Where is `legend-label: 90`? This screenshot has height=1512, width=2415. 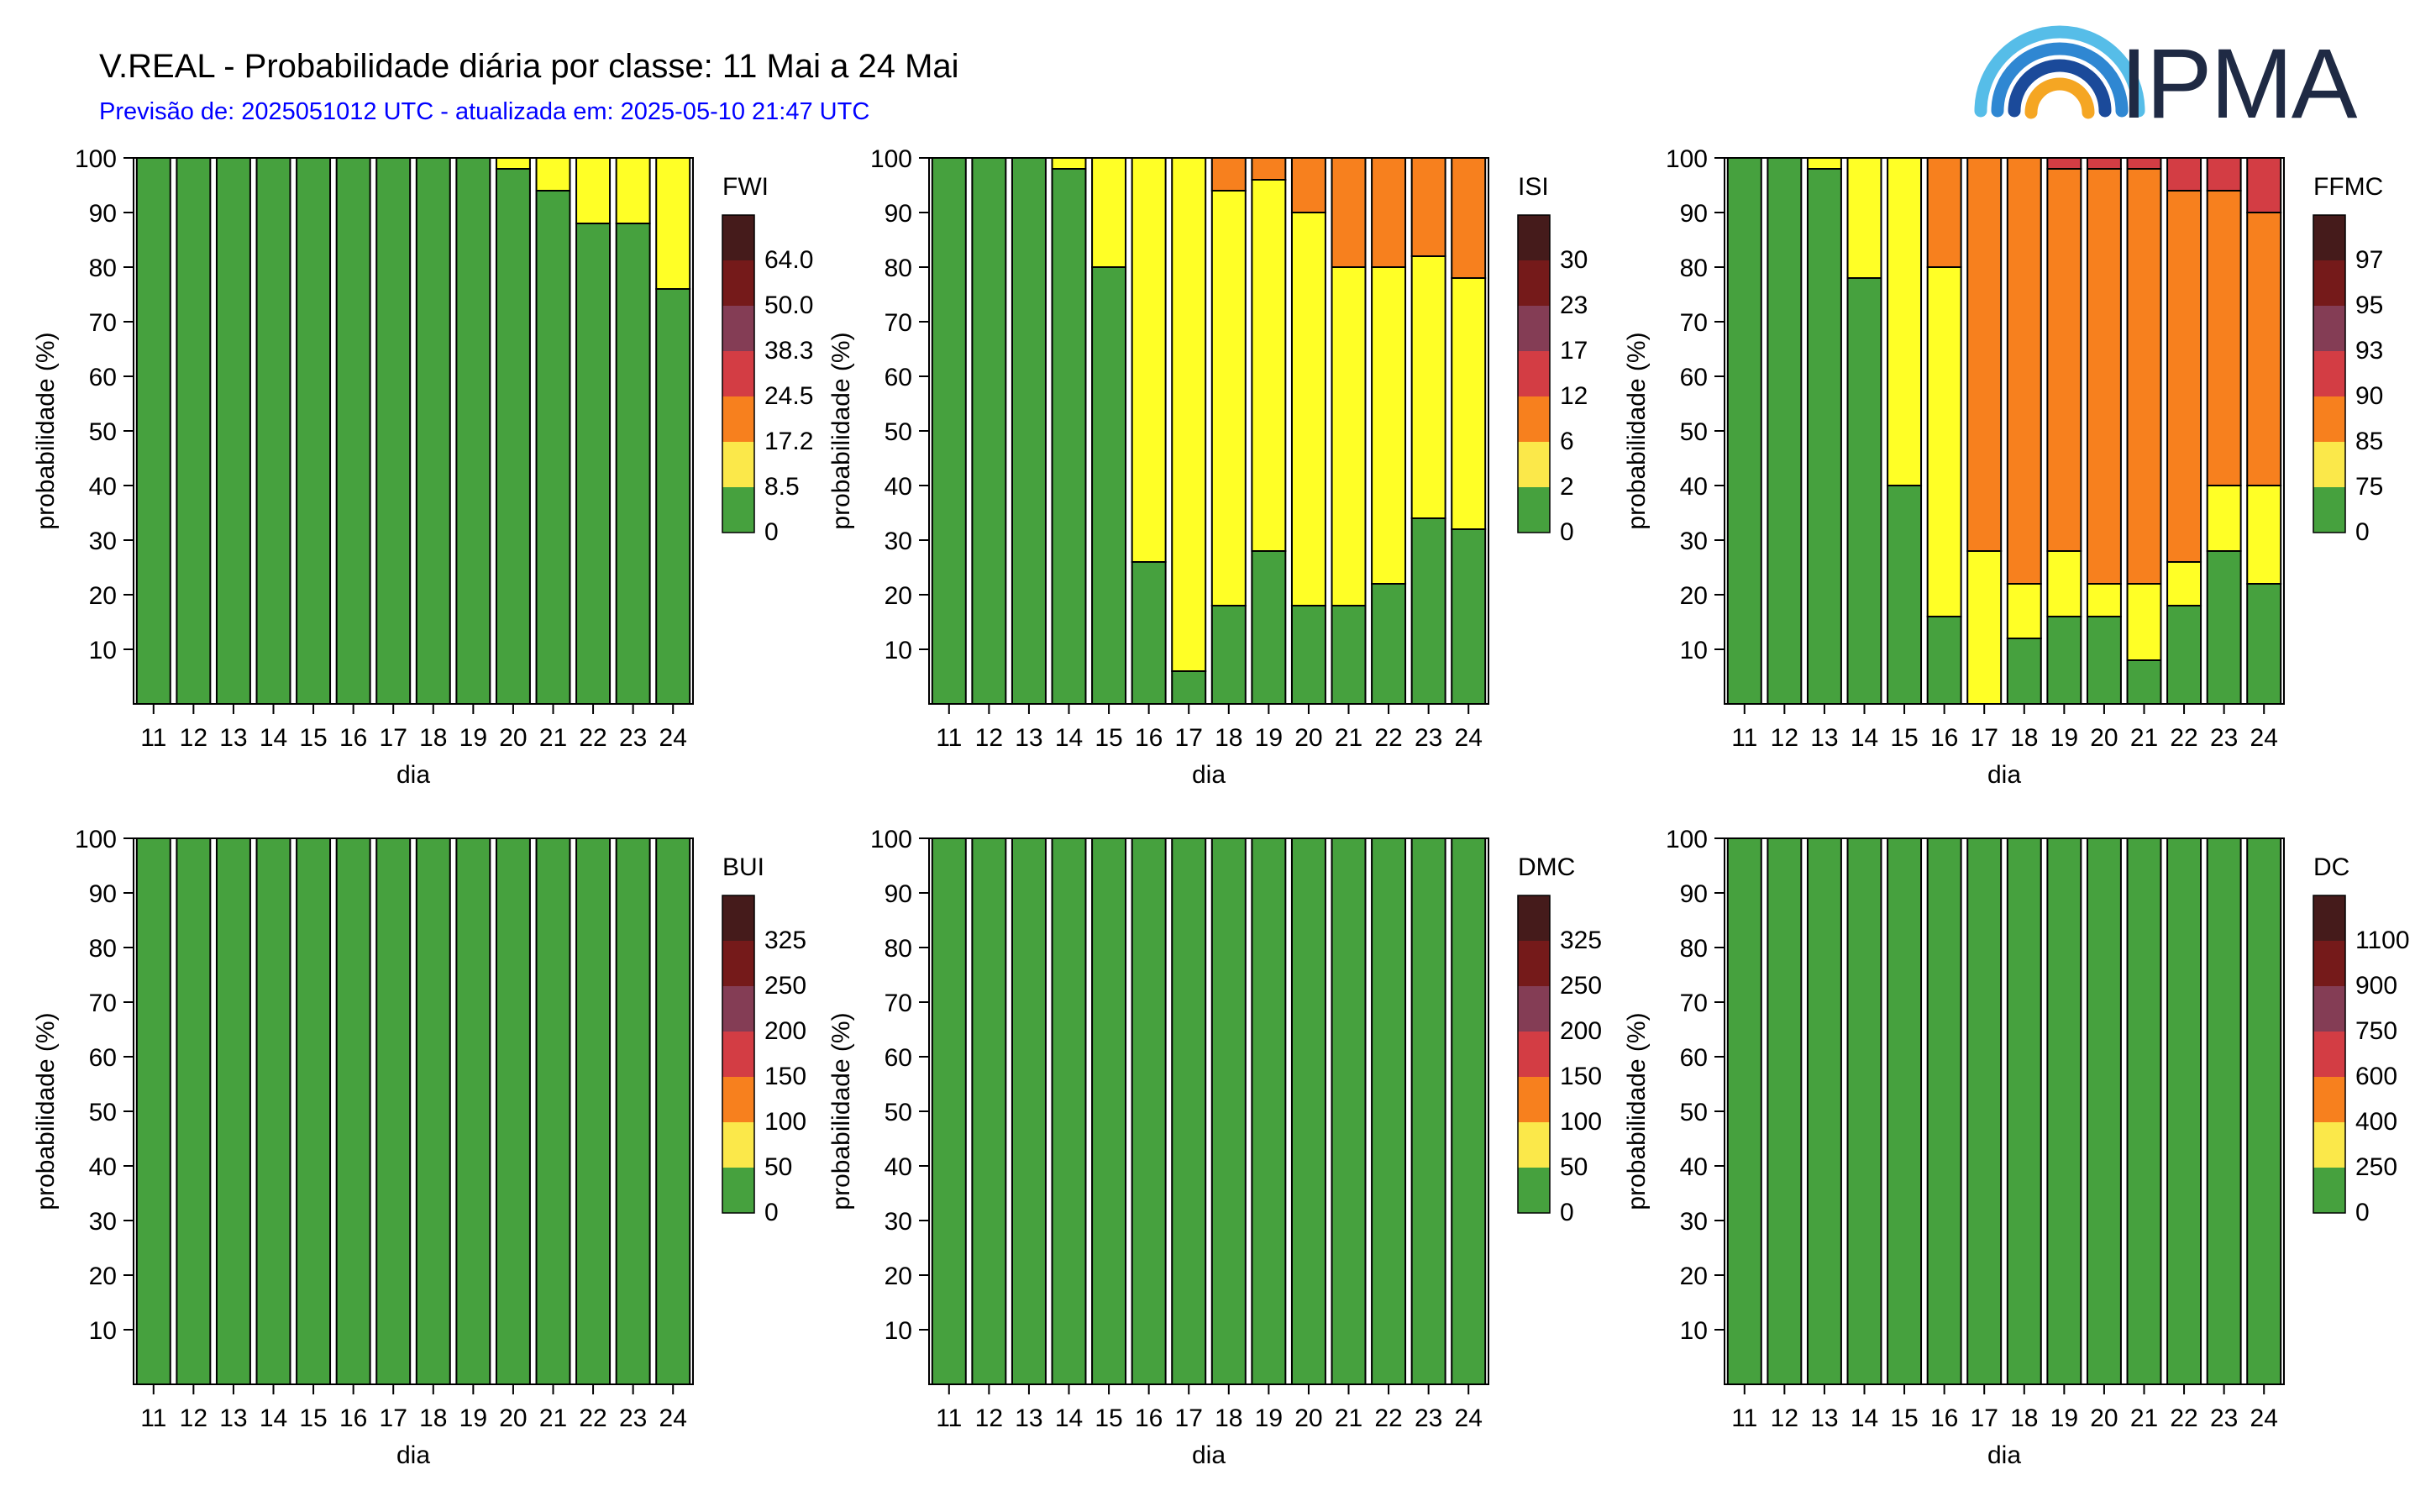 legend-label: 90 is located at coordinates (2369, 396).